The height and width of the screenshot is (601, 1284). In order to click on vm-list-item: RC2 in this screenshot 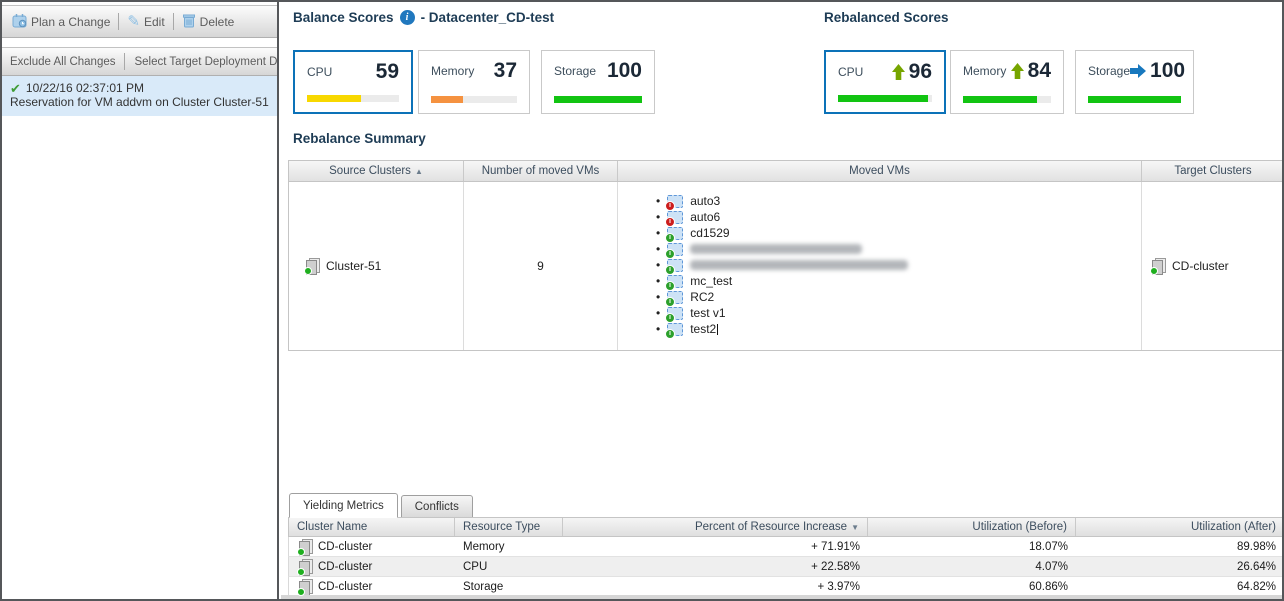, I will do `click(898, 298)`.